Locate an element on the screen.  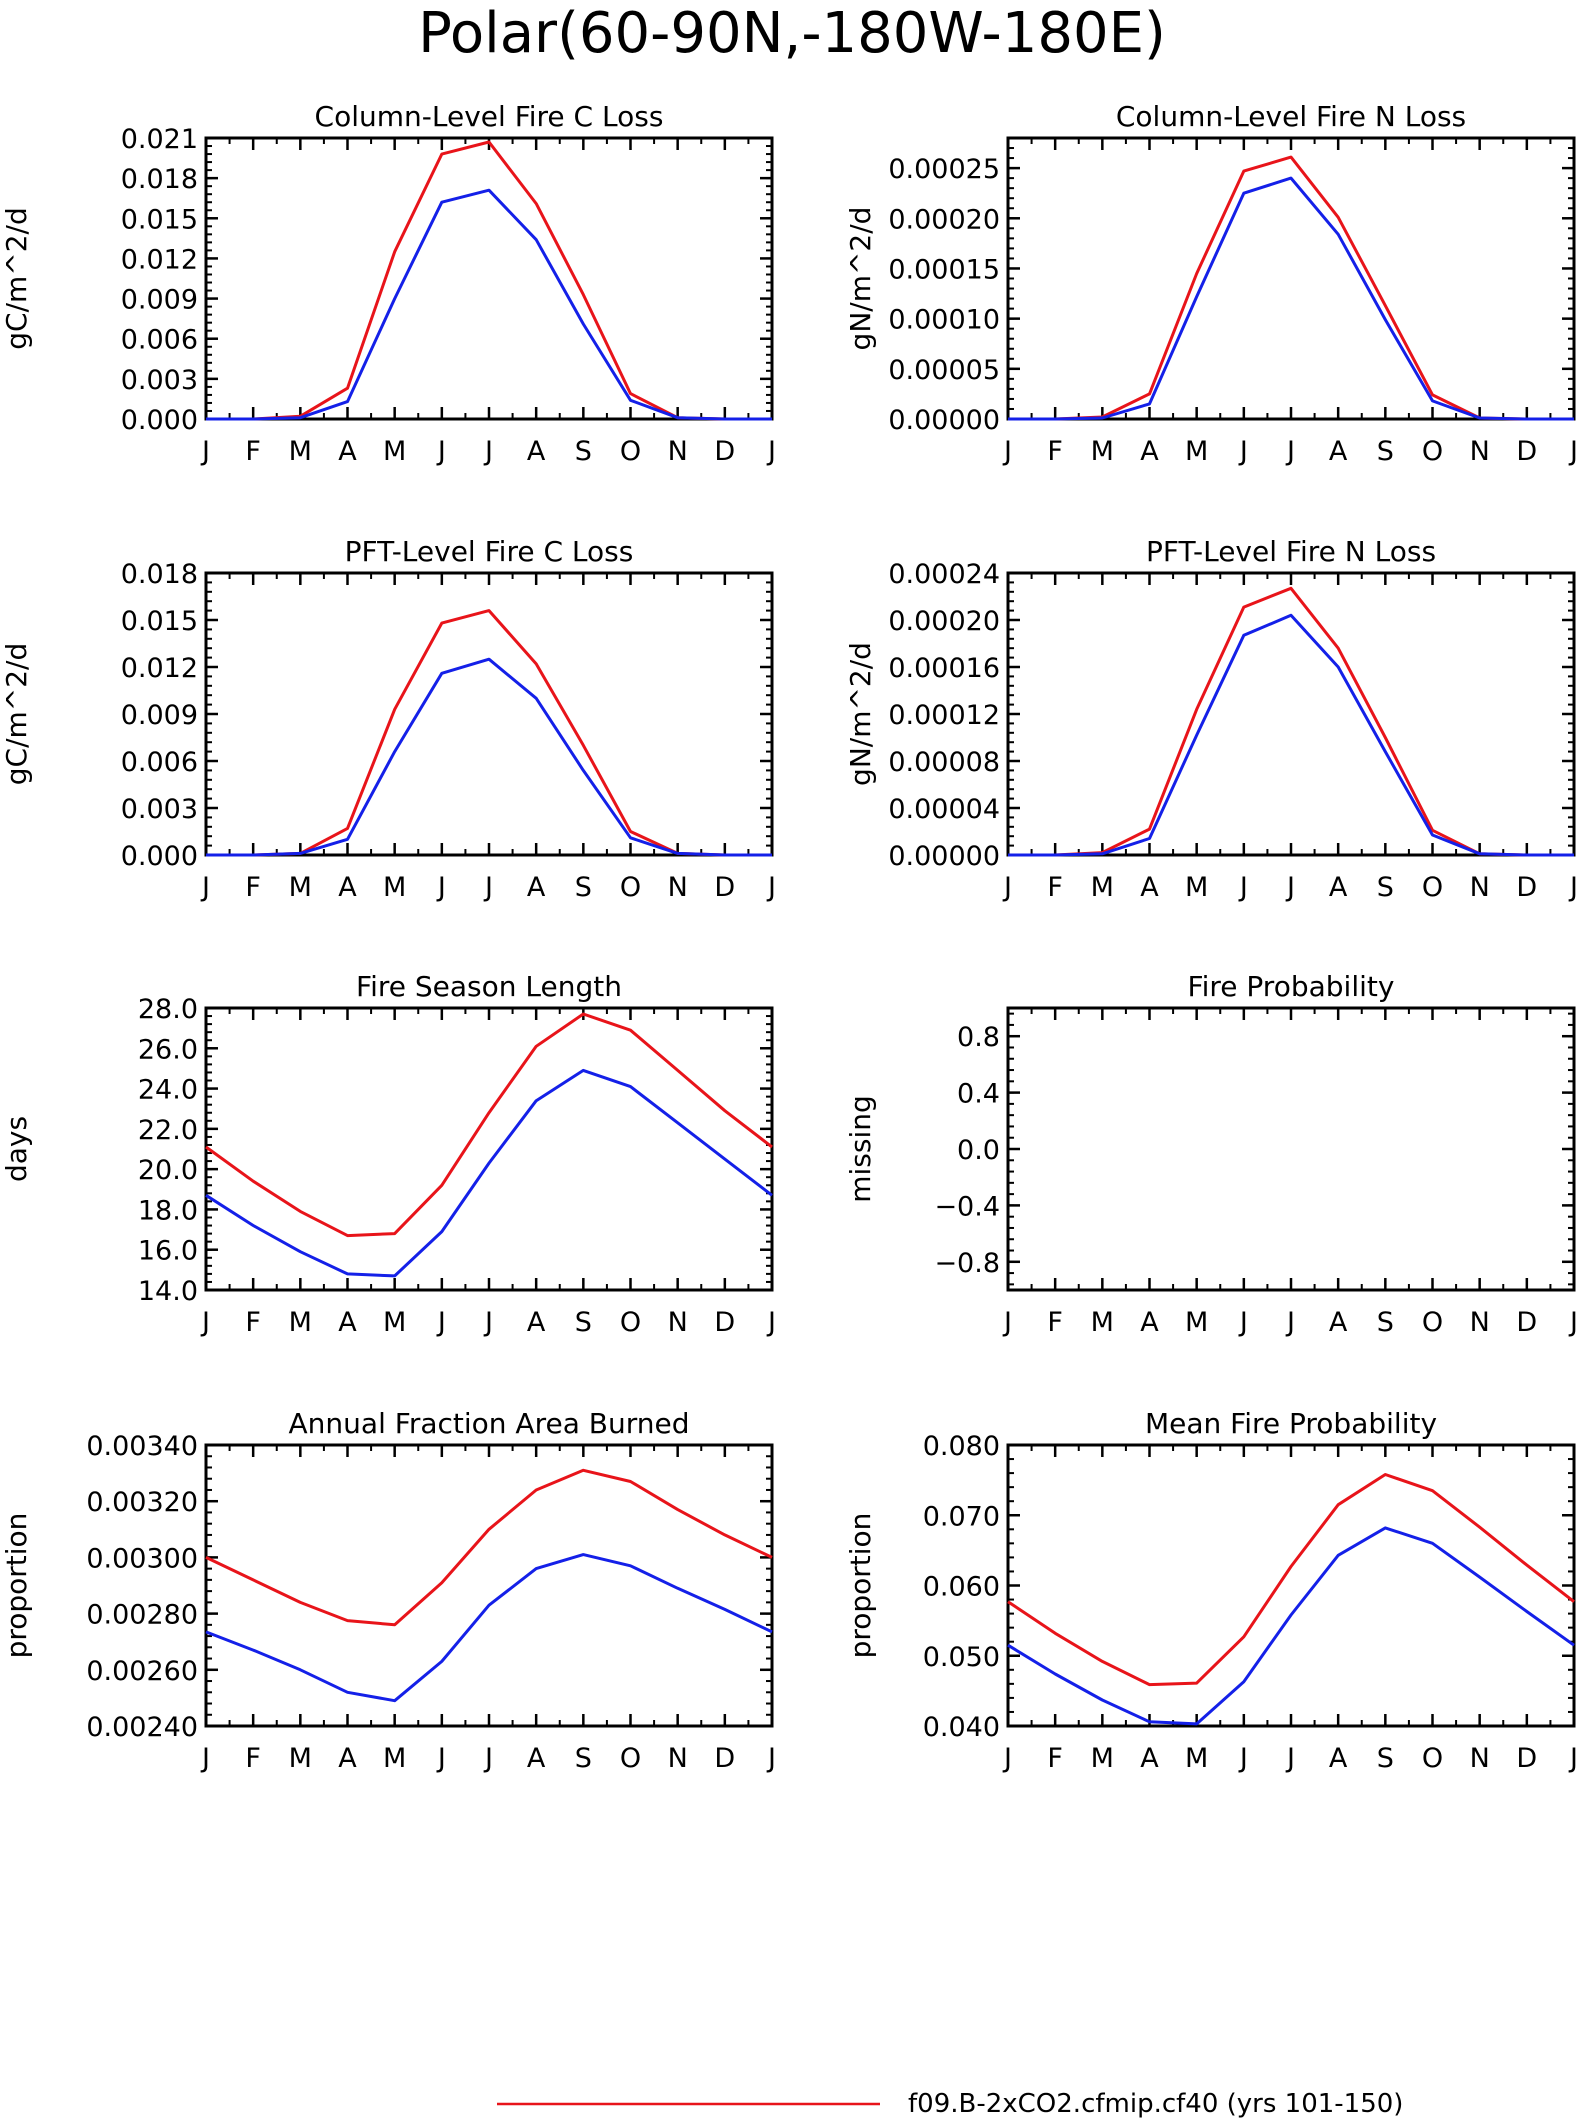
y-tick-label: 0.8 is located at coordinates (978, 1037).